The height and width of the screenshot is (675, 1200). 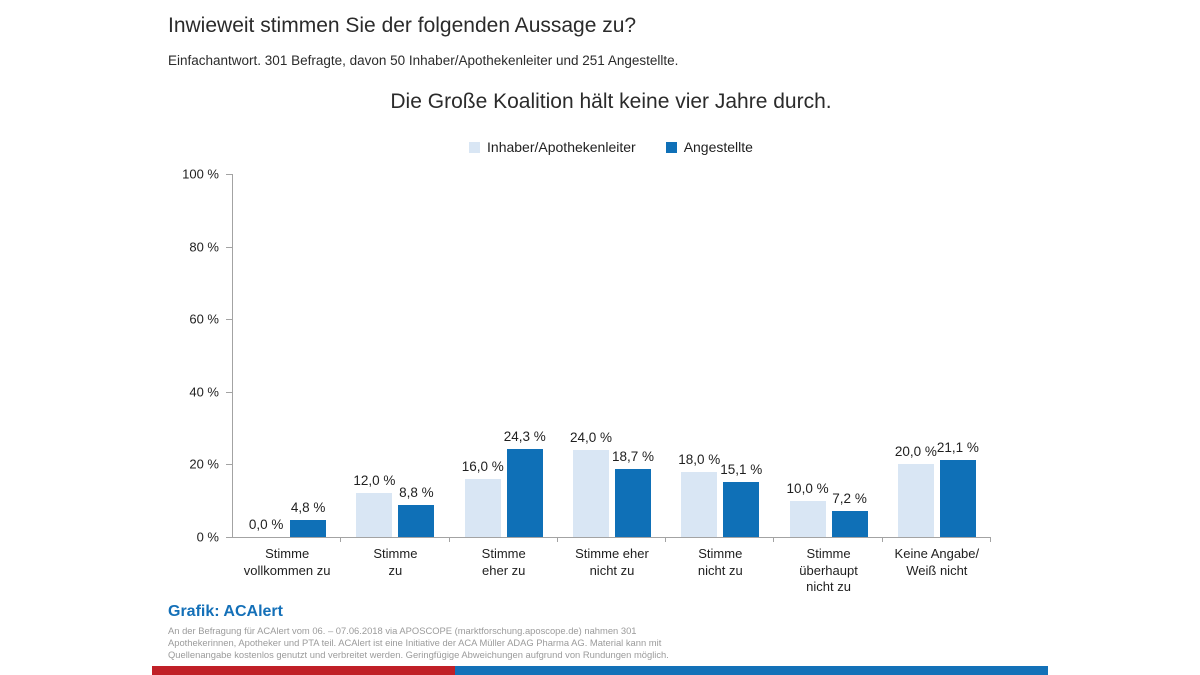 I want to click on bar-value-label: 20,0 %, so click(x=915, y=452).